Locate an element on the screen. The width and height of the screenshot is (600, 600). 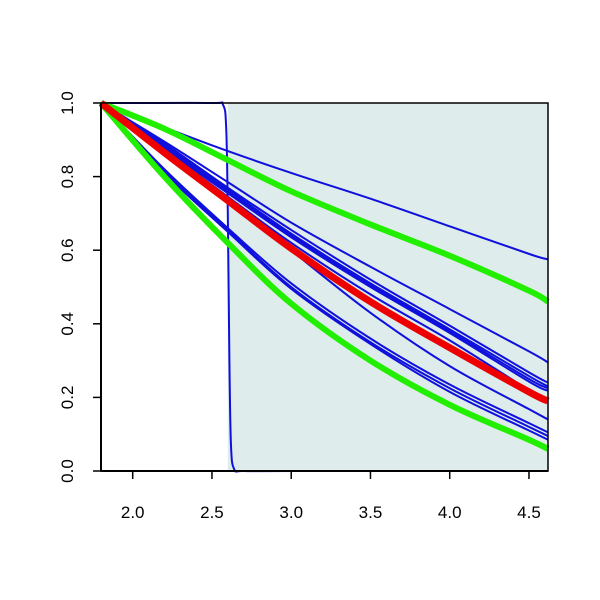
y-tick-label: 0.8 is located at coordinates (67, 177).